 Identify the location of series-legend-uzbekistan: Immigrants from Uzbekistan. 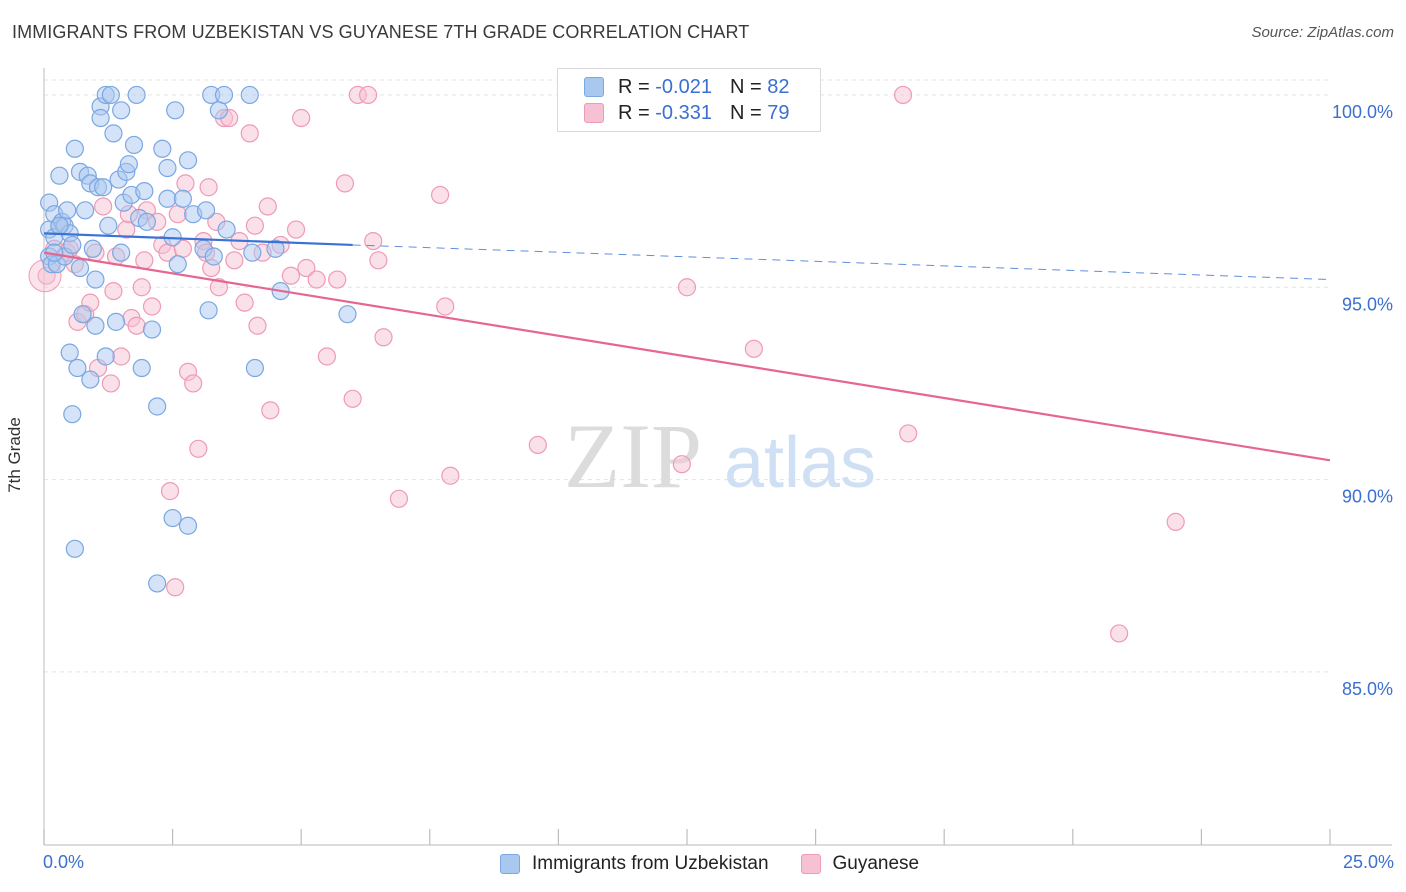
(634, 864).